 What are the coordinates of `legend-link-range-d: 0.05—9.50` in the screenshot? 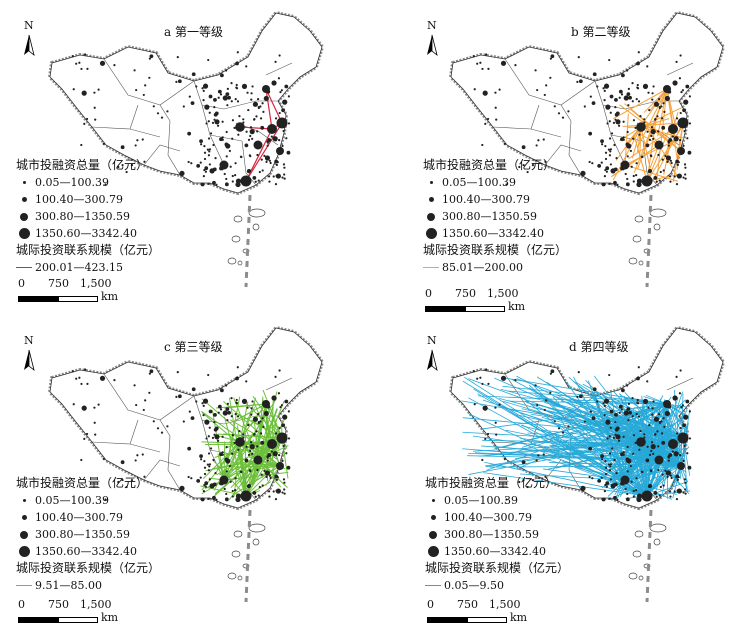 It's located at (474, 585).